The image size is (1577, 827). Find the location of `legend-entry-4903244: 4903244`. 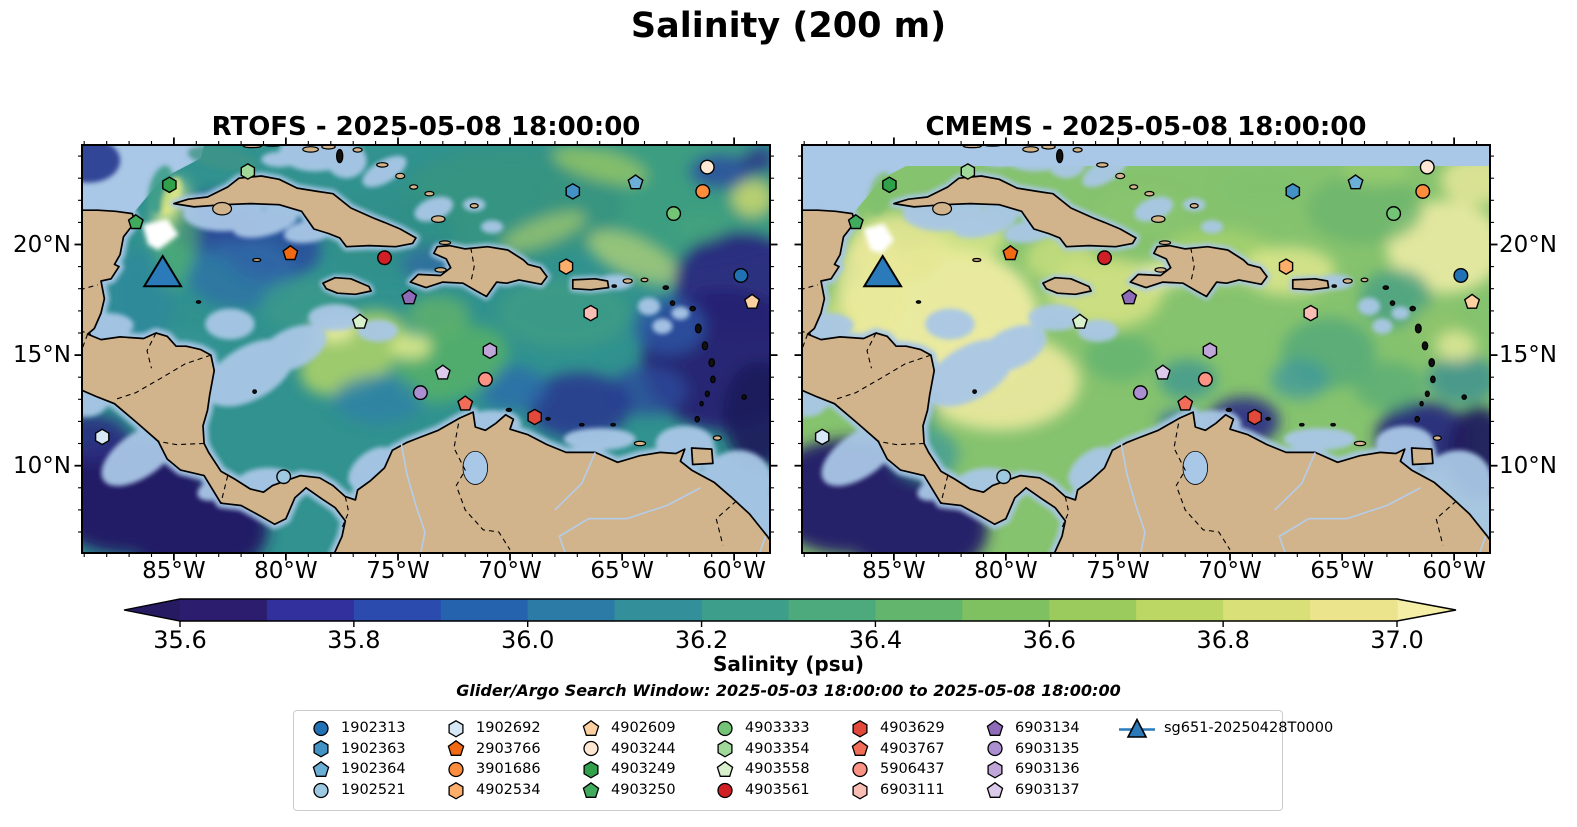

legend-entry-4903244: 4903244 is located at coordinates (628, 749).